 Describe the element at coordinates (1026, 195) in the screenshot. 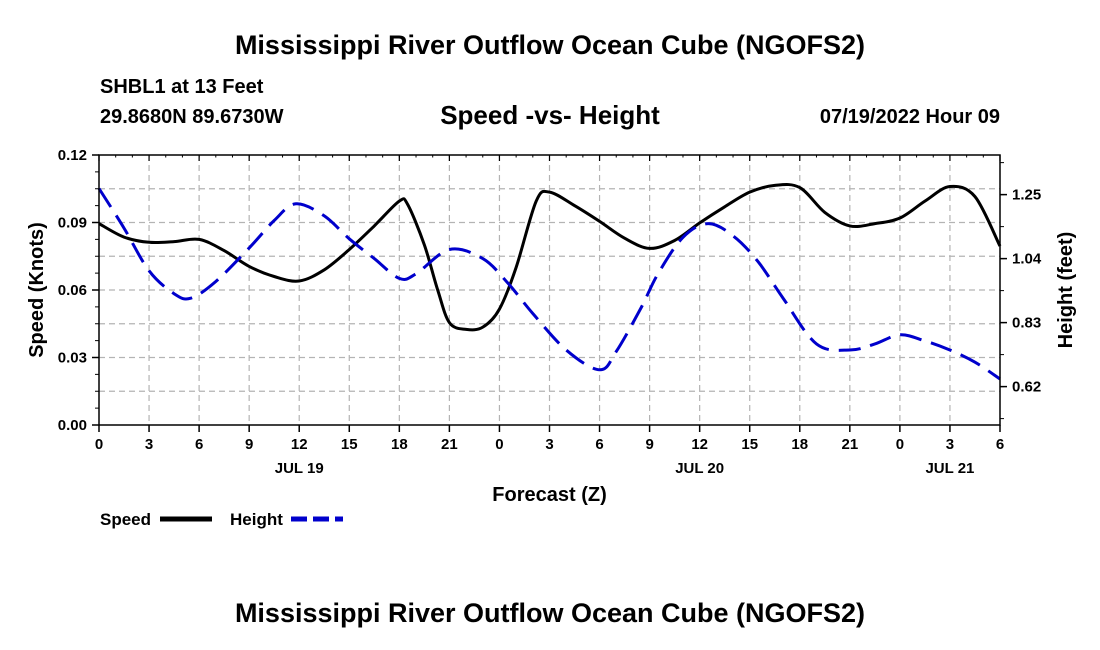

I see `y2-tick-label: 1.25` at that location.